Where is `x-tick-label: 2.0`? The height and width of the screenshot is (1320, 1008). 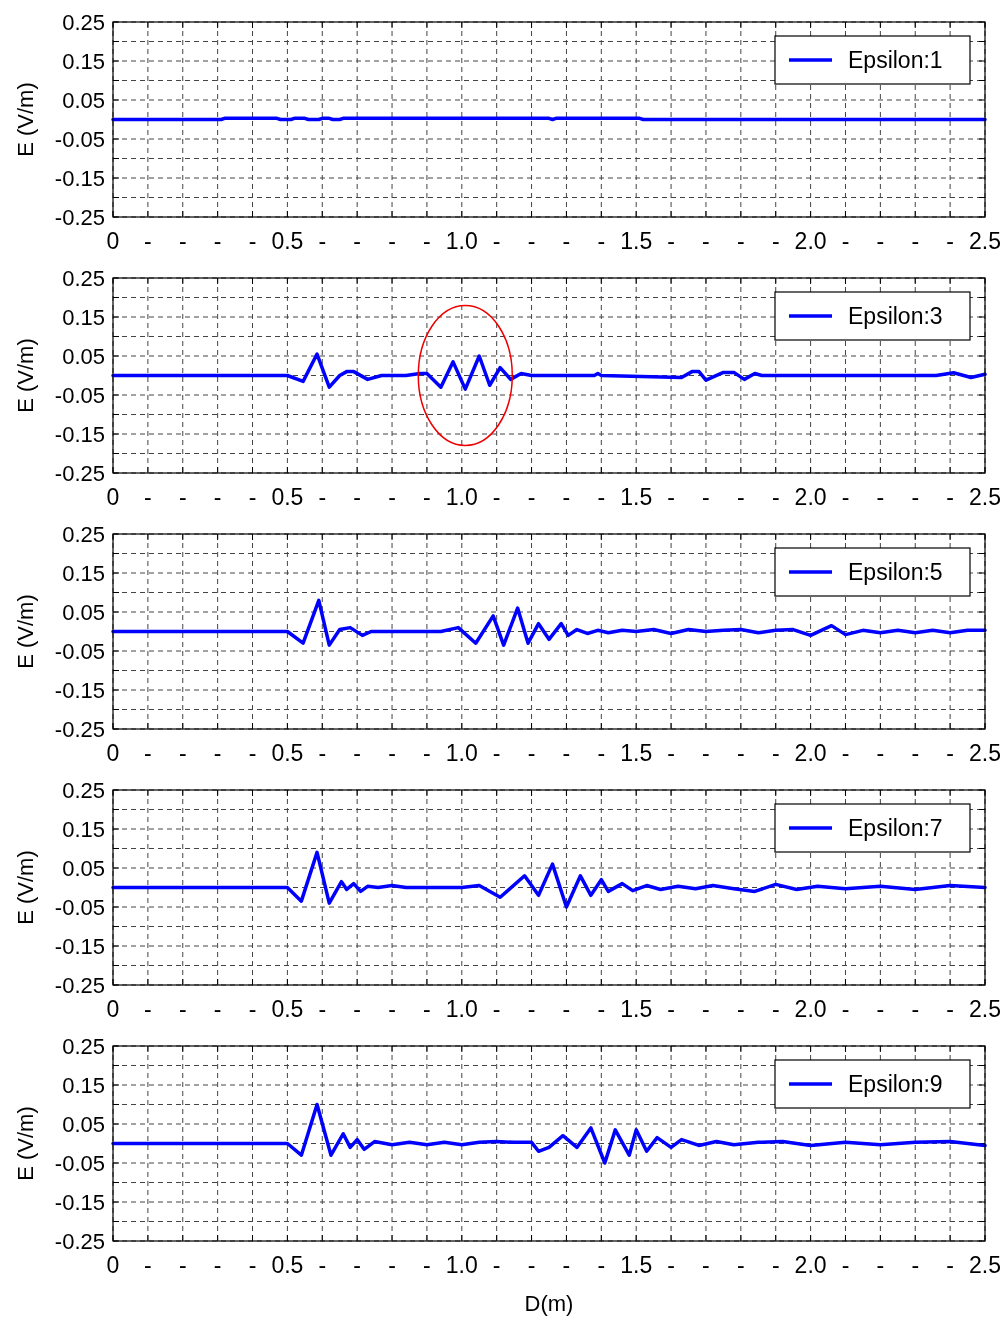 x-tick-label: 2.0 is located at coordinates (810, 1009).